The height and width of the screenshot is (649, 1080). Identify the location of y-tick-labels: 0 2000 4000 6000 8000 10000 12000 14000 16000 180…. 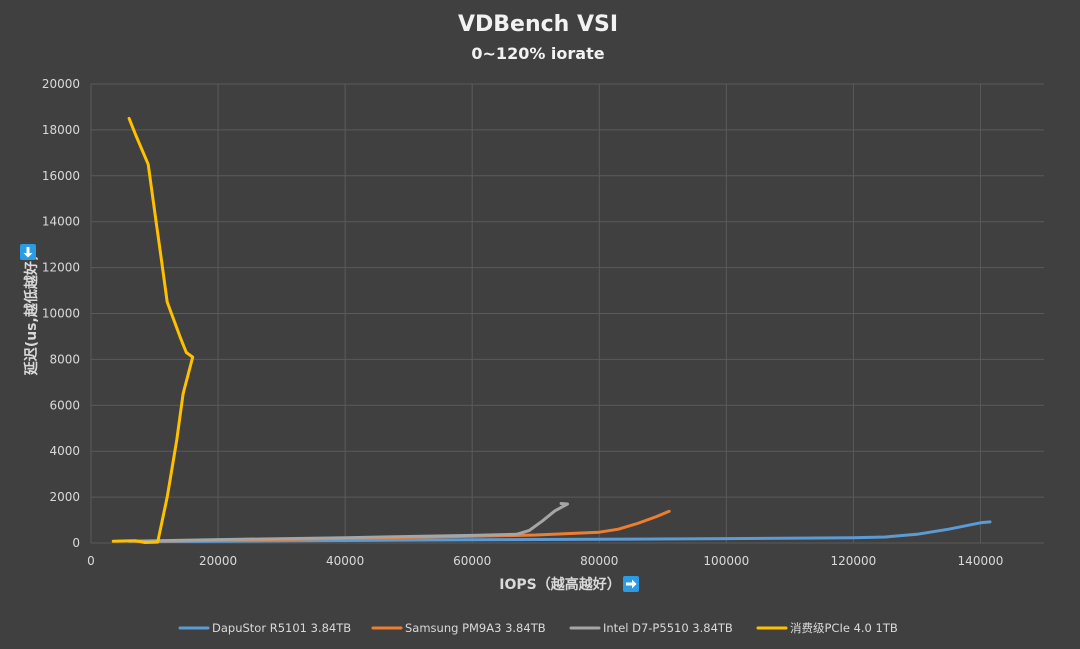
(61, 313).